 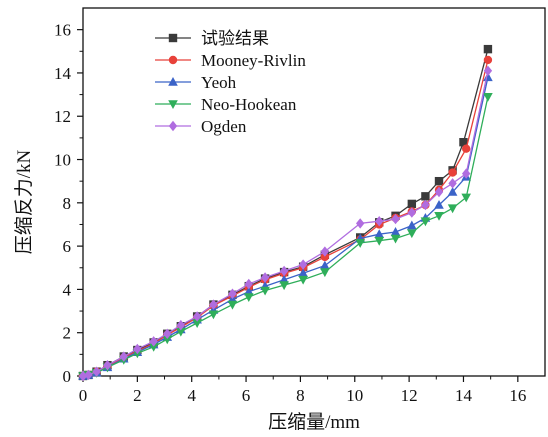 I want to click on legend-item: 试验结果, so click(x=212, y=38).